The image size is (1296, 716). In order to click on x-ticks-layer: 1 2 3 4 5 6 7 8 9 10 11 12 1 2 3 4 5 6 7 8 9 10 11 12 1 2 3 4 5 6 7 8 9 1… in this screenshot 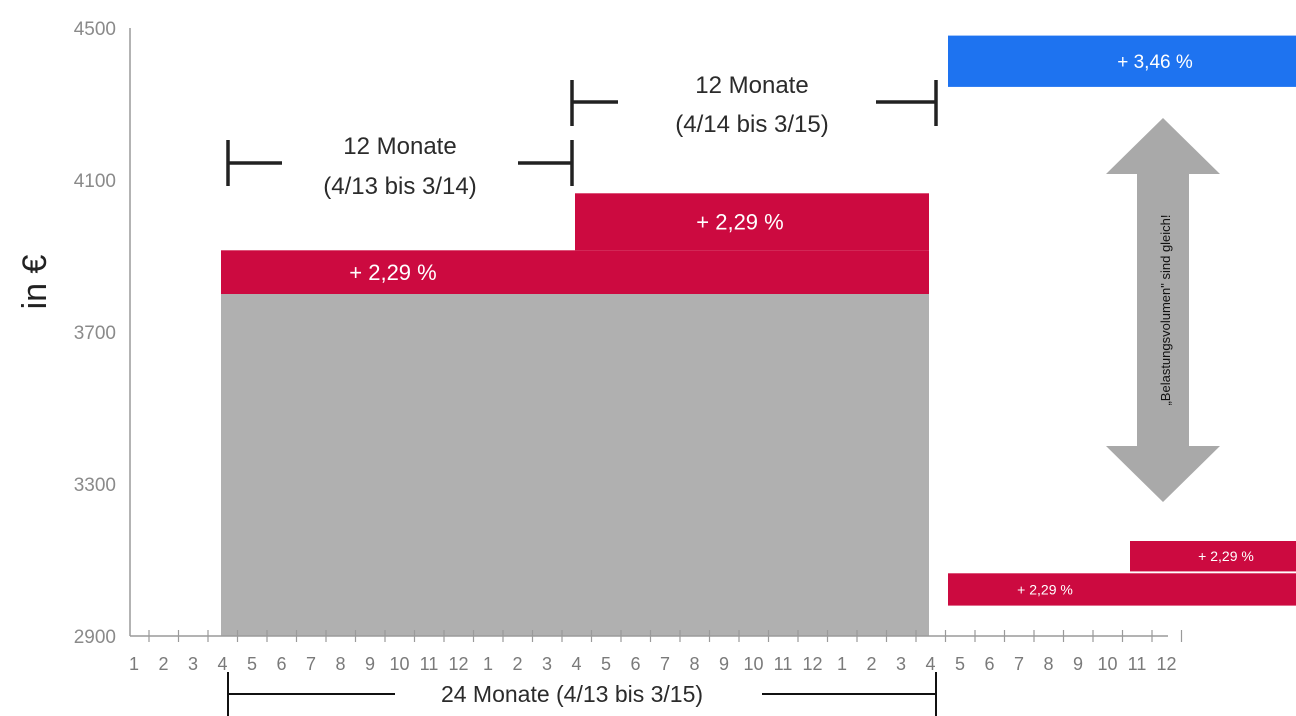, I will do `click(656, 652)`.